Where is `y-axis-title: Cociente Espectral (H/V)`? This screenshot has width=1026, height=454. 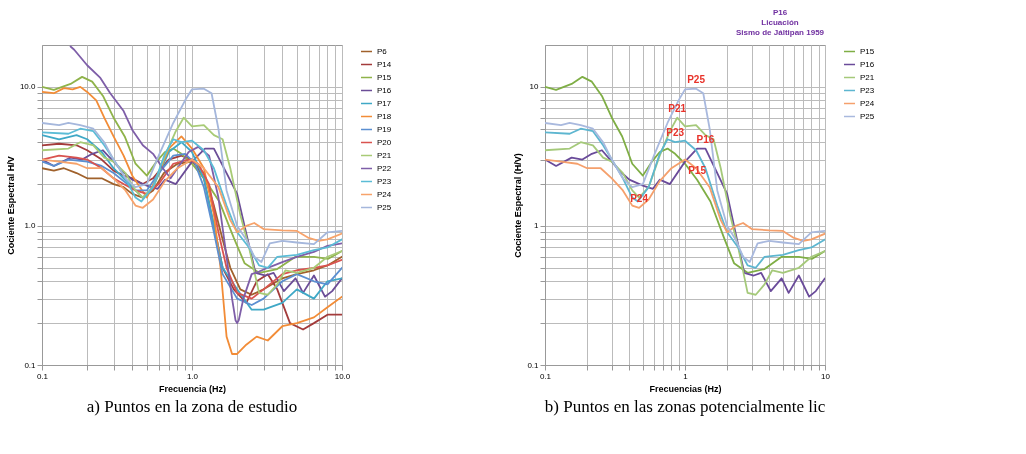
y-axis-title: Cociente Espectral (H/V) is located at coordinates (518, 205).